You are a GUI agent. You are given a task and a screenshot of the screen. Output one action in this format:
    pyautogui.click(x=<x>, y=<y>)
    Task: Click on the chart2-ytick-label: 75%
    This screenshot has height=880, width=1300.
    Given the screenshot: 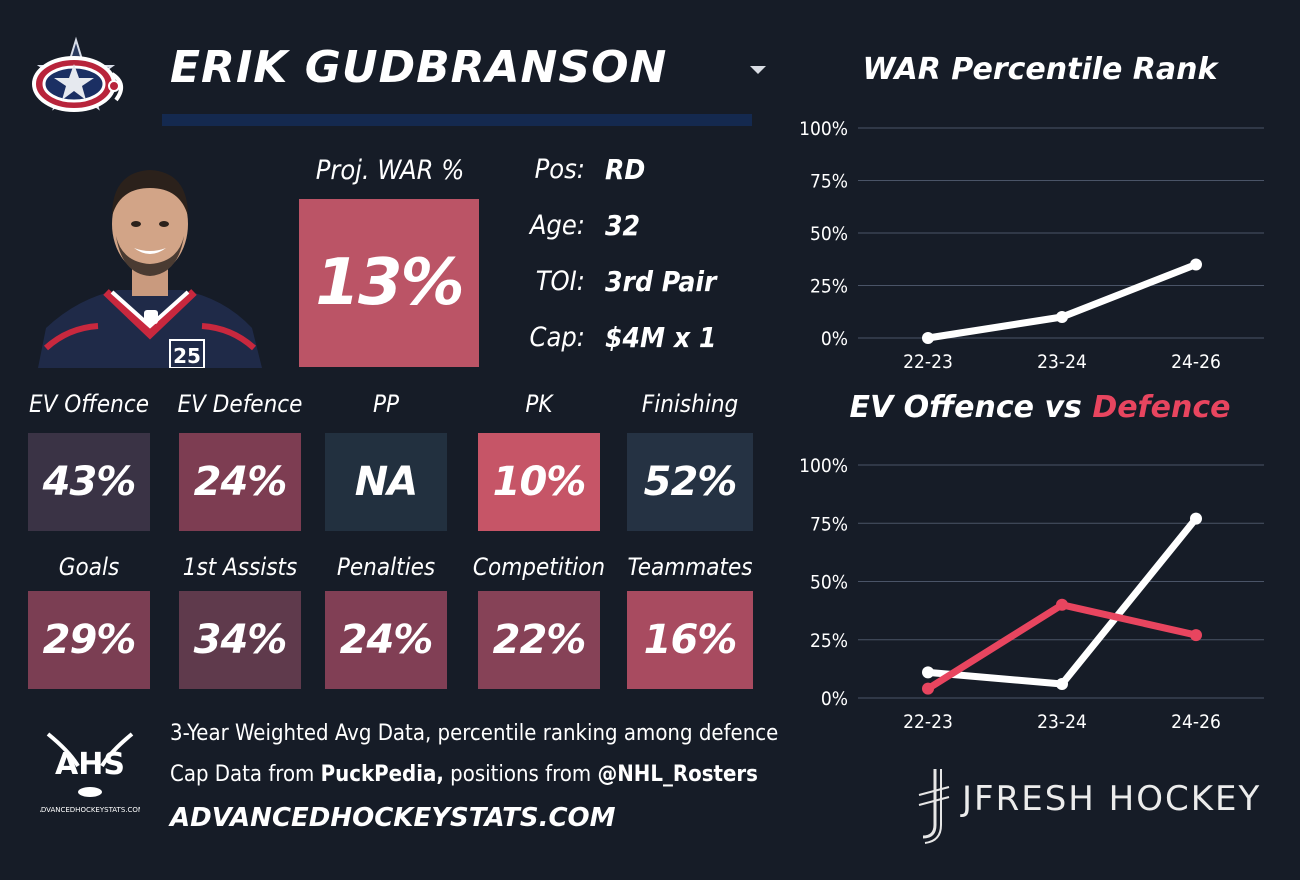 What is the action you would take?
    pyautogui.click(x=829, y=524)
    